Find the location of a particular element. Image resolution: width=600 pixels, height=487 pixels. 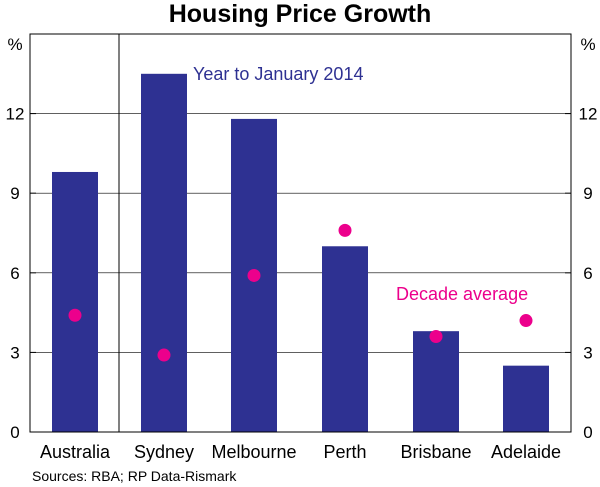

dot-sydney is located at coordinates (164, 355).